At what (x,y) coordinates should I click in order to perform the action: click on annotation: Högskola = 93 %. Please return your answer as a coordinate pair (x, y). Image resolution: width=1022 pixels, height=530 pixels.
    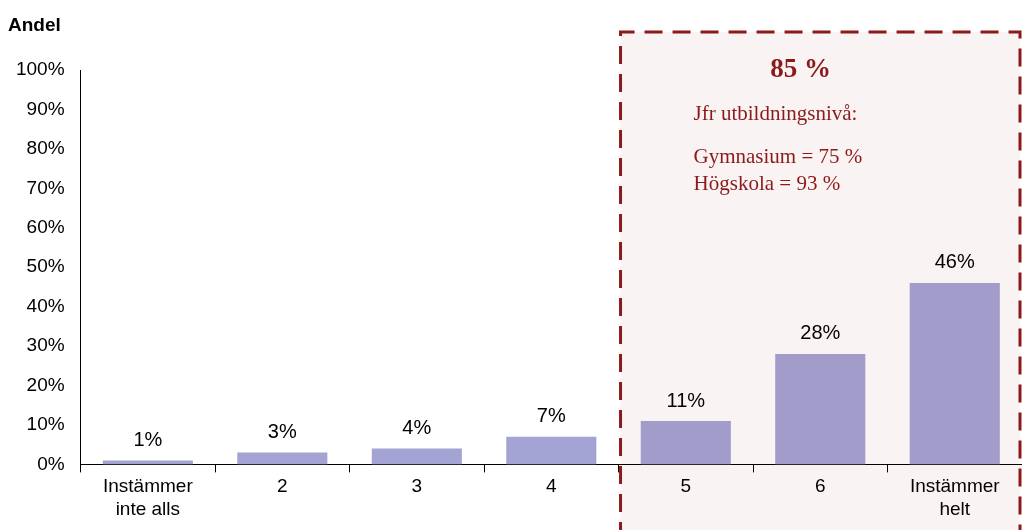
    Looking at the image, I should click on (767, 182).